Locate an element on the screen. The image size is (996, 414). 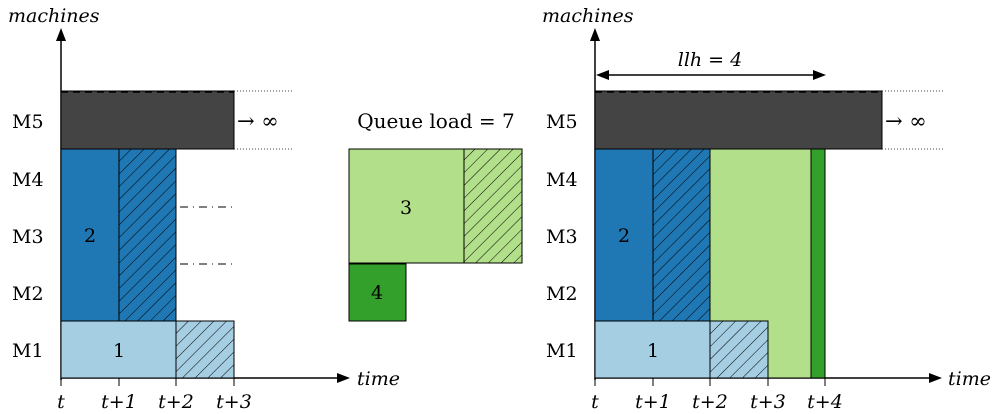
left-x-axis-label: time is located at coordinates (378, 379).